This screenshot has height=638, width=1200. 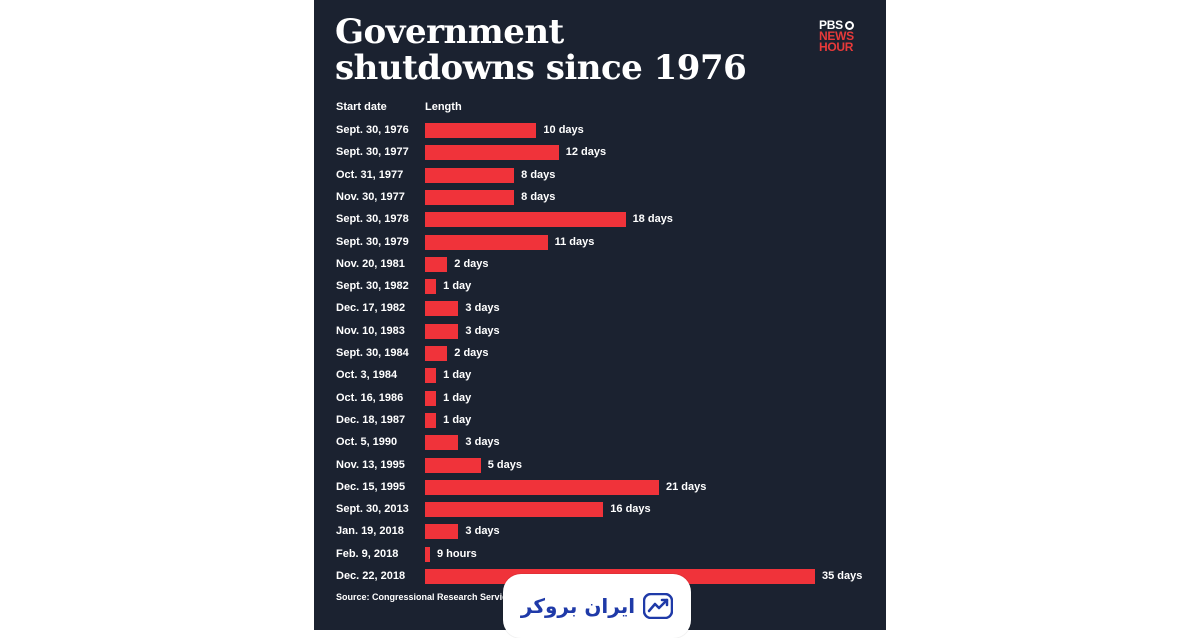 What do you see at coordinates (686, 486) in the screenshot?
I see `length-value-label: 21 days` at bounding box center [686, 486].